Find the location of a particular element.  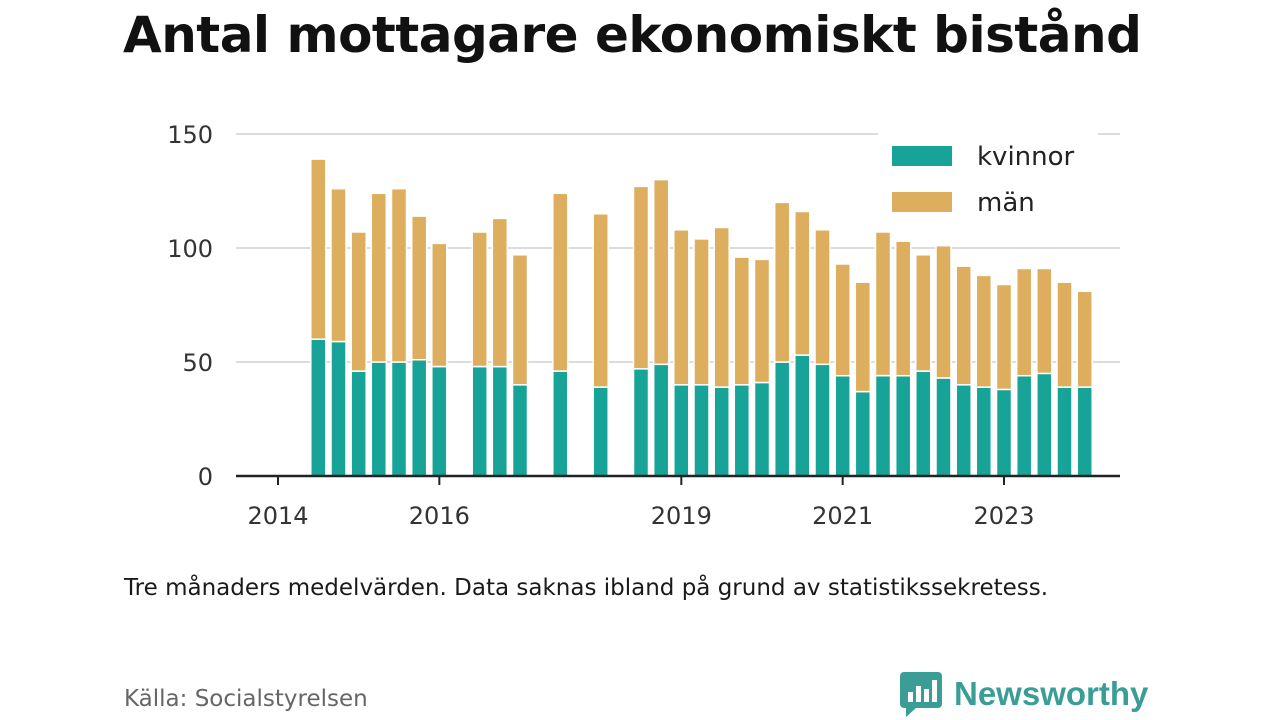

brand-name: Newsworthy is located at coordinates (1051, 693).